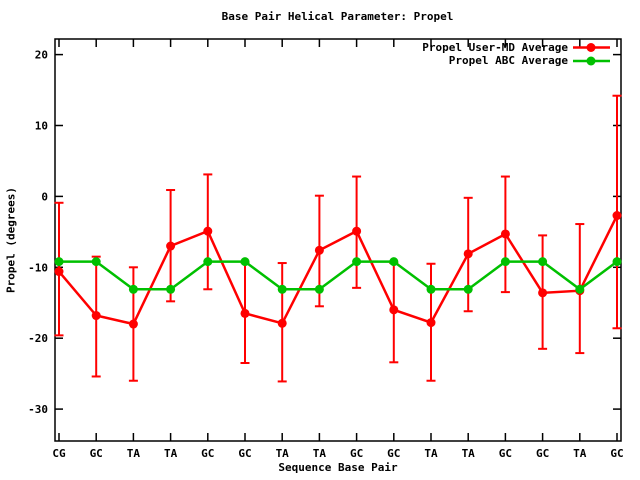  Describe the element at coordinates (591, 54) in the screenshot. I see `legend-samples` at that location.